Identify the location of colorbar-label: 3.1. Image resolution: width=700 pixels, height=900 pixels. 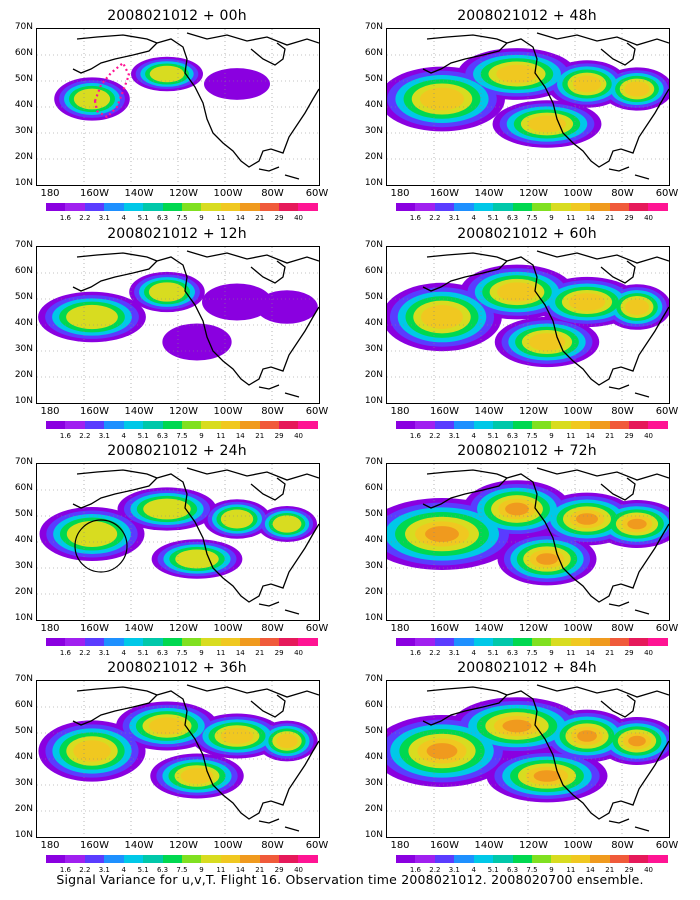
(454, 653).